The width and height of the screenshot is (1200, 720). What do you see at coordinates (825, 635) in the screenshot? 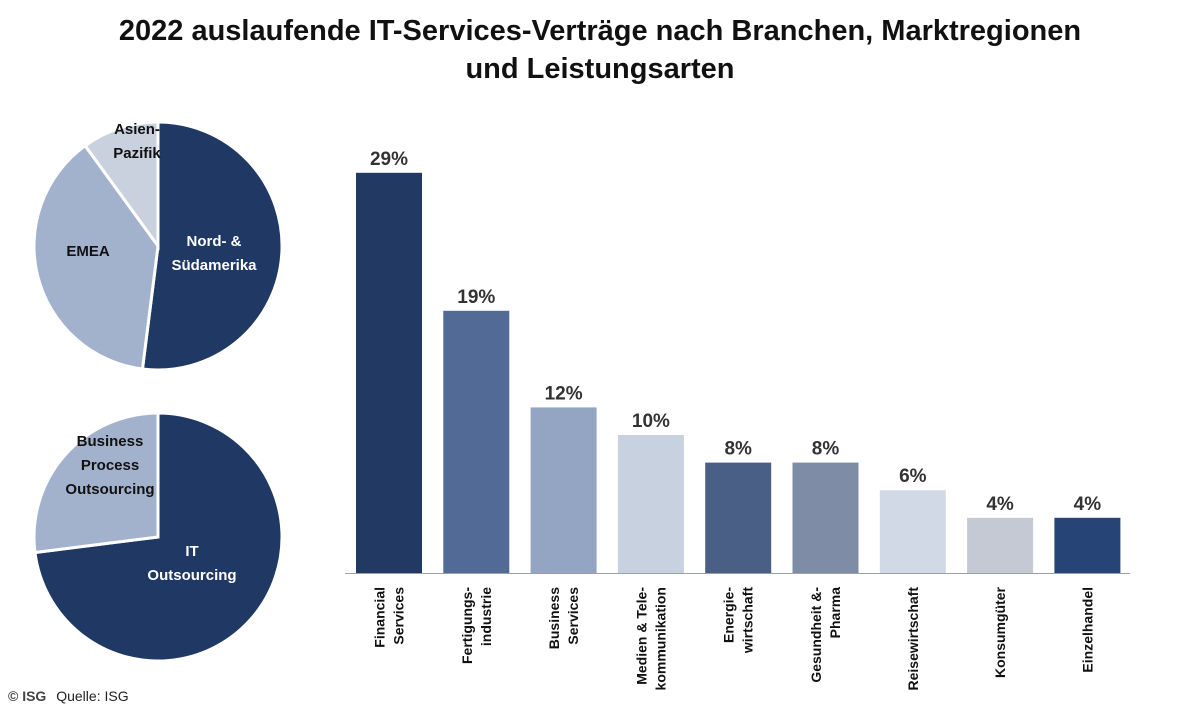
I see `bar-category-label-5: Gesundheit &- Pharma` at bounding box center [825, 635].